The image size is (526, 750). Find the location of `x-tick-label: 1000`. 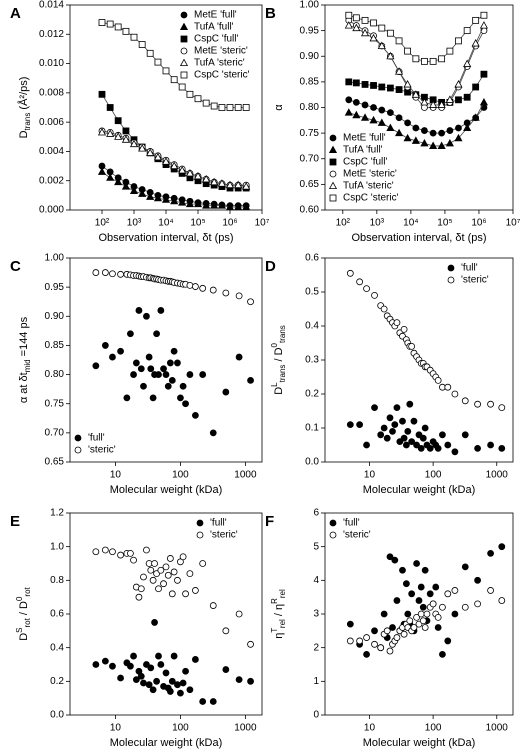

x-tick-label: 1000 is located at coordinates (497, 475).